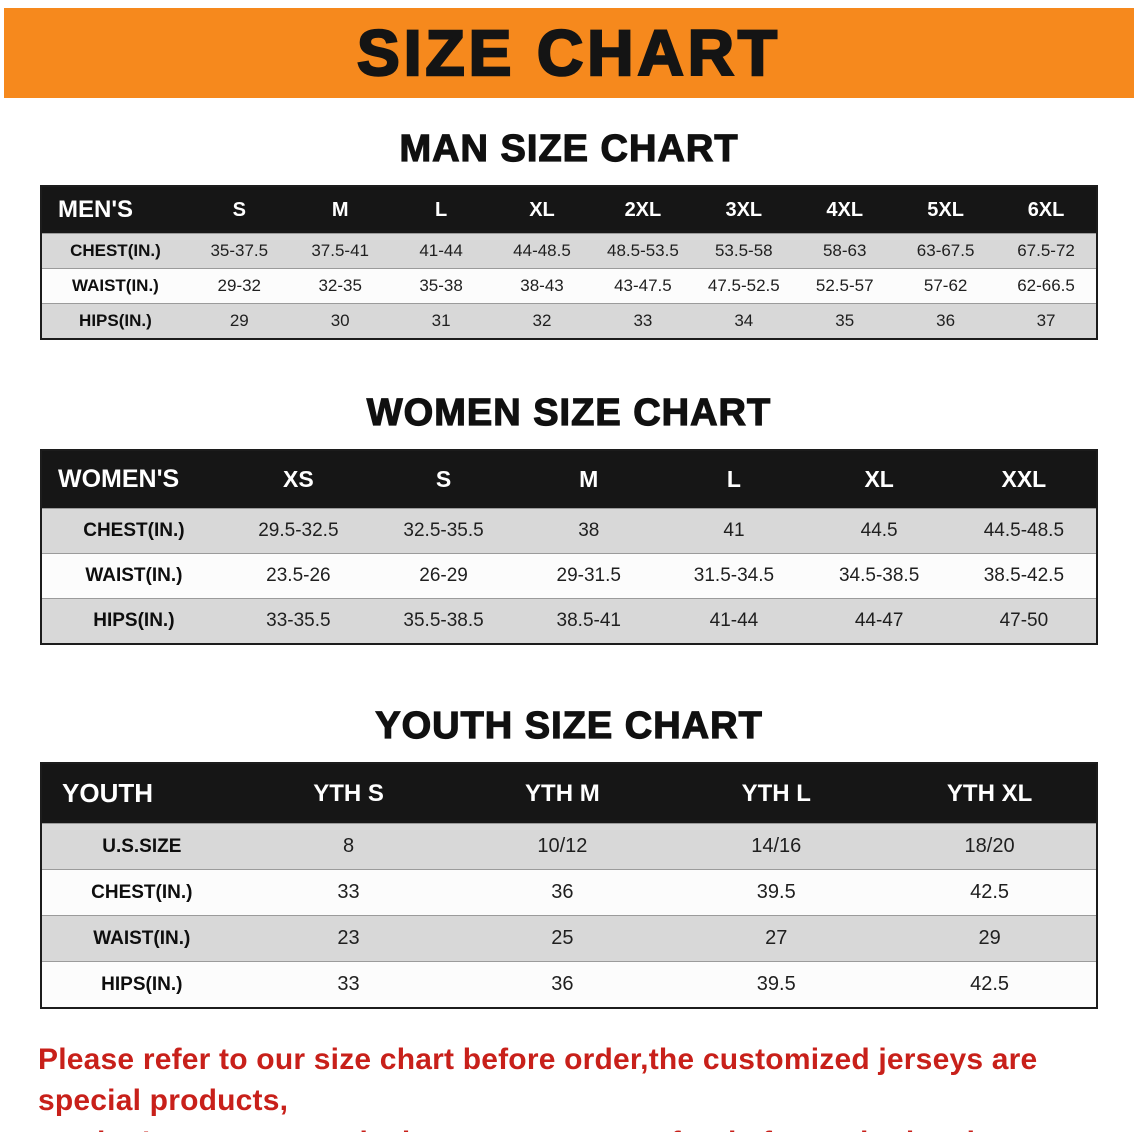 This screenshot has height=1132, width=1138. Describe the element at coordinates (348, 938) in the screenshot. I see `data-cell: 23` at that location.